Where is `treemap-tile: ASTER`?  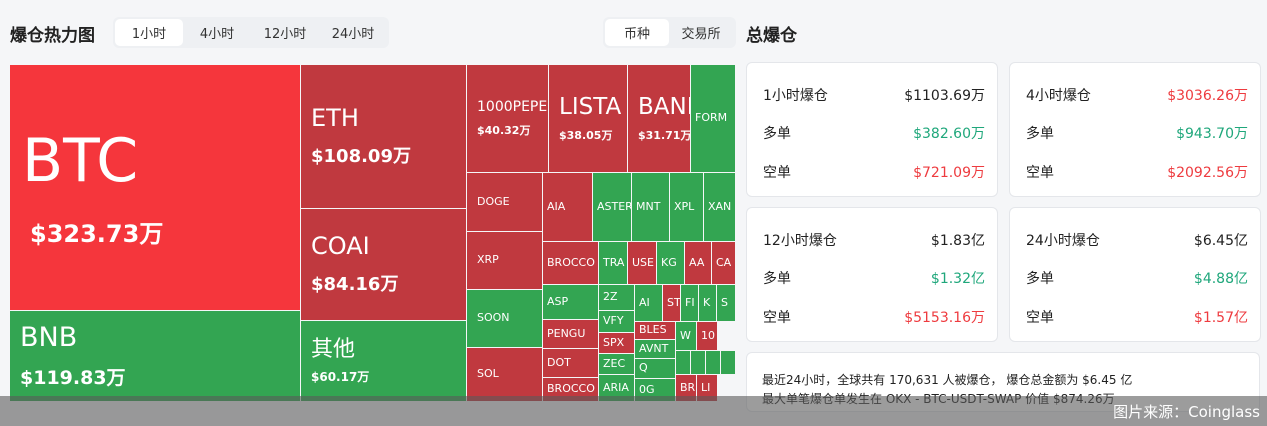 treemap-tile: ASTER is located at coordinates (612, 207).